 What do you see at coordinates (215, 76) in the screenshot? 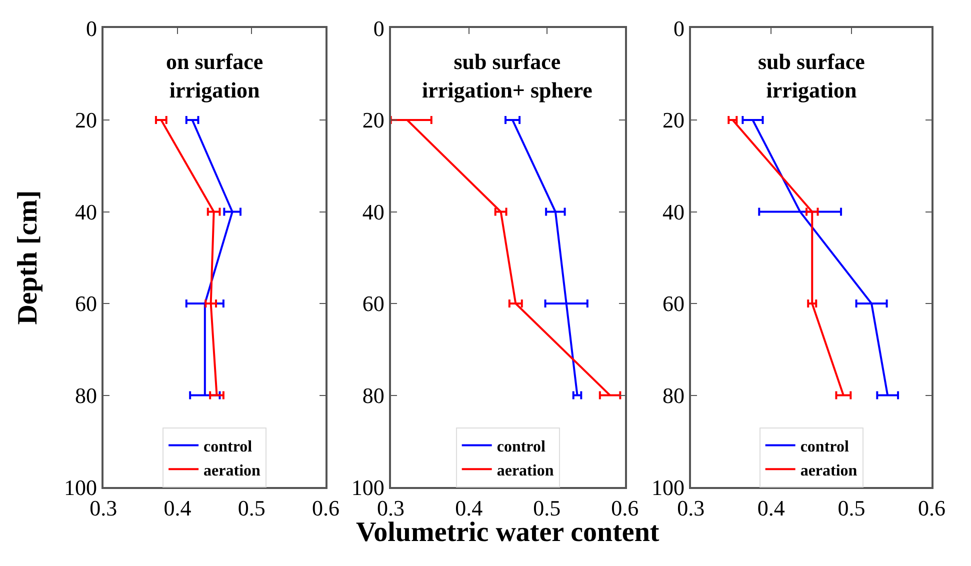
I see `text: on surface irrigation` at bounding box center [215, 76].